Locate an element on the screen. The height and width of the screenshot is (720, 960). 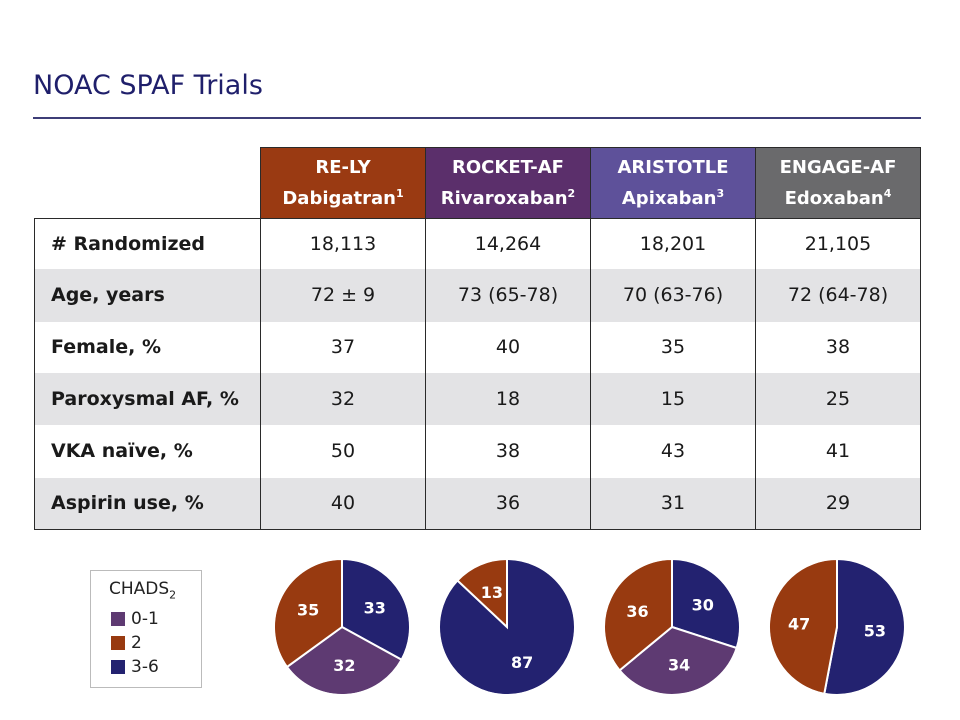
table-row: # Randomized 18,113 14,264 18,201 21,105 is located at coordinates (477, 243).